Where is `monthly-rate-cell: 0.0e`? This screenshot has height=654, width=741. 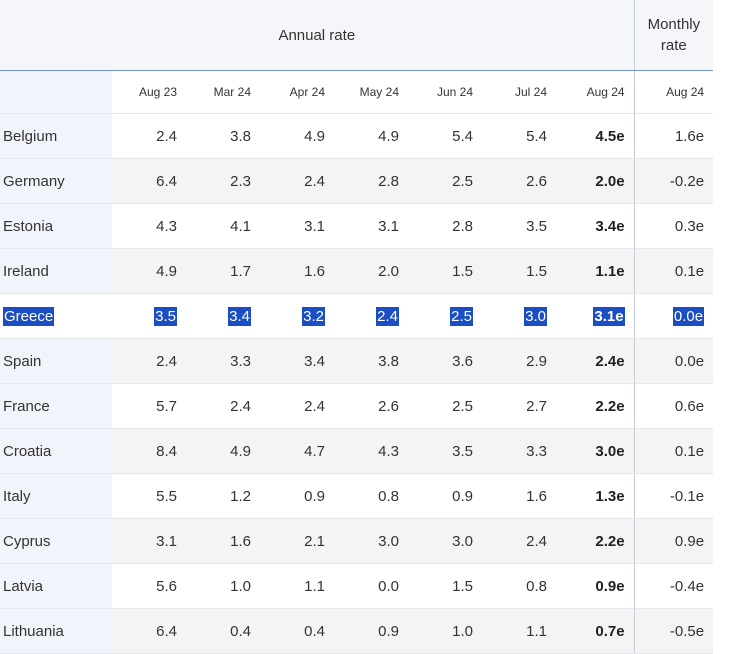 monthly-rate-cell: 0.0e is located at coordinates (673, 361).